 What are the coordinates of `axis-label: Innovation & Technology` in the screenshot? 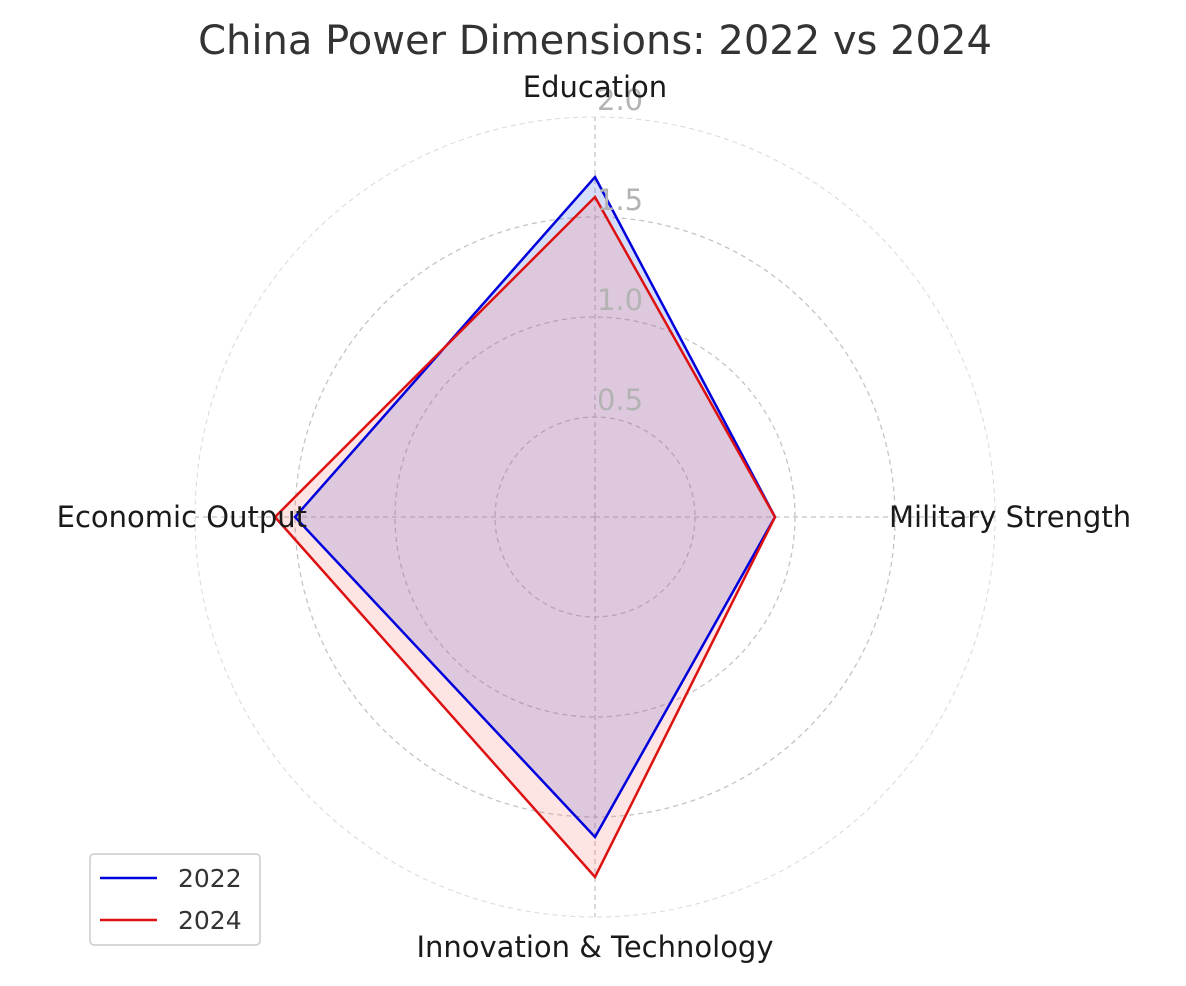 It's located at (594, 947).